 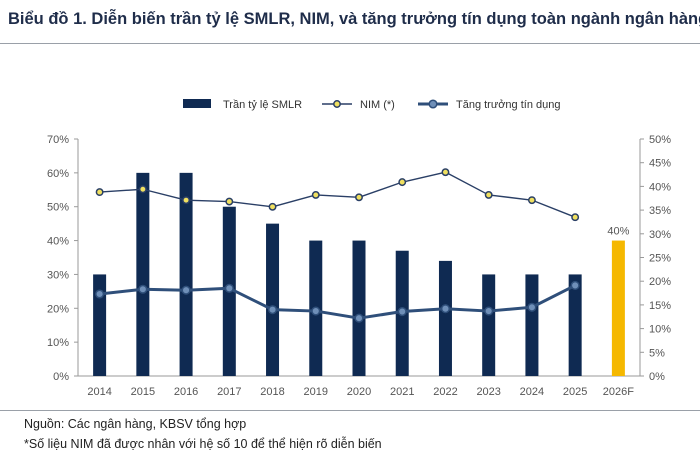 What do you see at coordinates (660, 140) in the screenshot?
I see `right-tick-label: 50%` at bounding box center [660, 140].